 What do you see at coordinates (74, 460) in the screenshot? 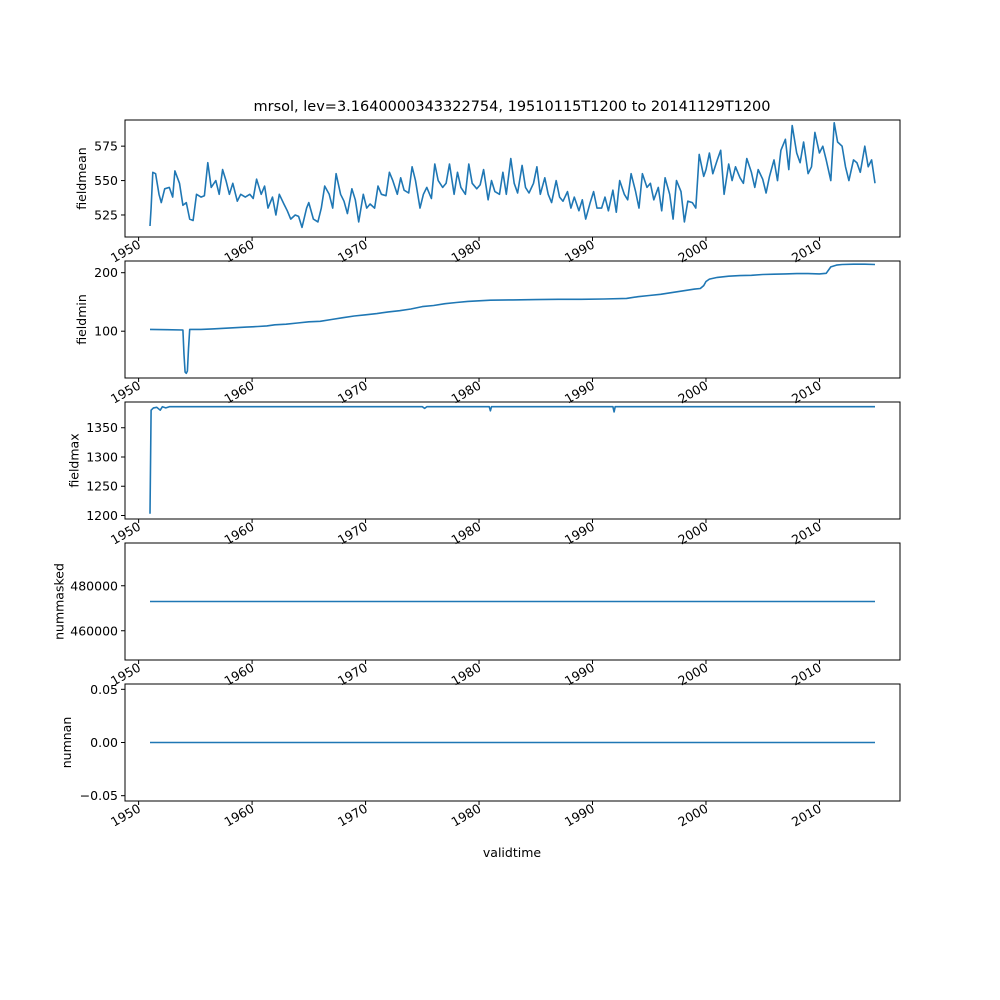
I see `y-axis-label: fieldmax` at bounding box center [74, 460].